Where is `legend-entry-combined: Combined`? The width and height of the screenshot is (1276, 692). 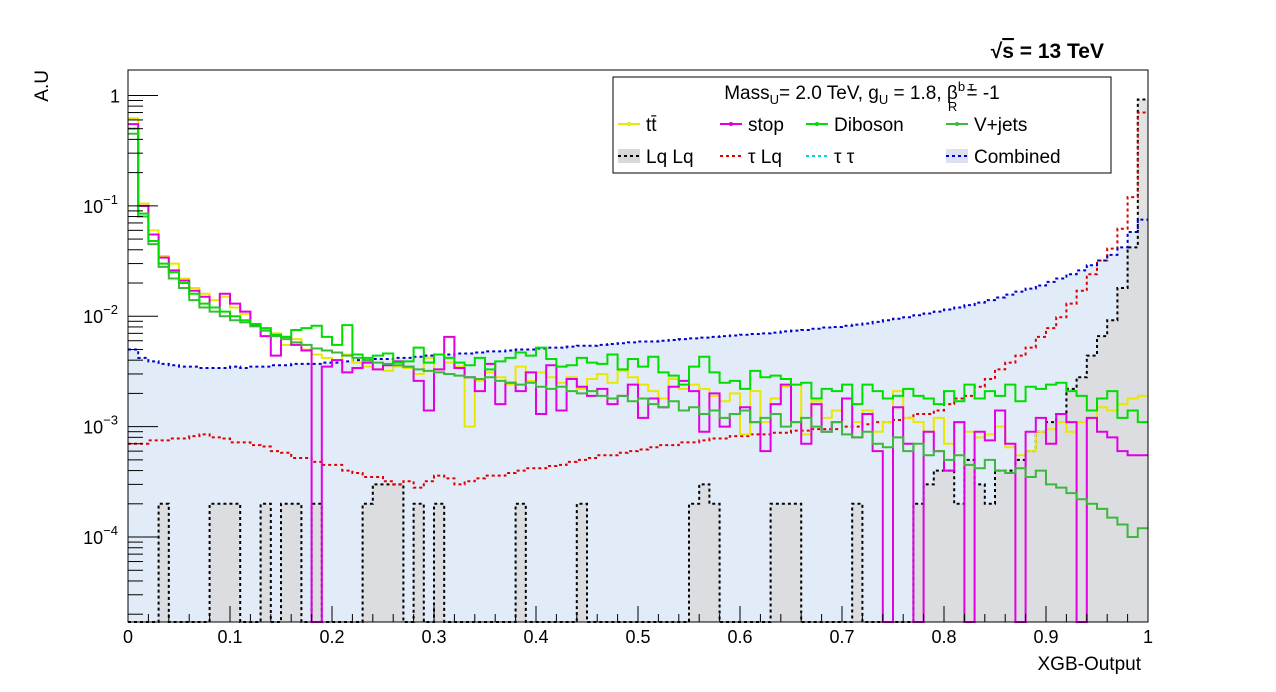 legend-entry-combined: Combined is located at coordinates (1003, 157).